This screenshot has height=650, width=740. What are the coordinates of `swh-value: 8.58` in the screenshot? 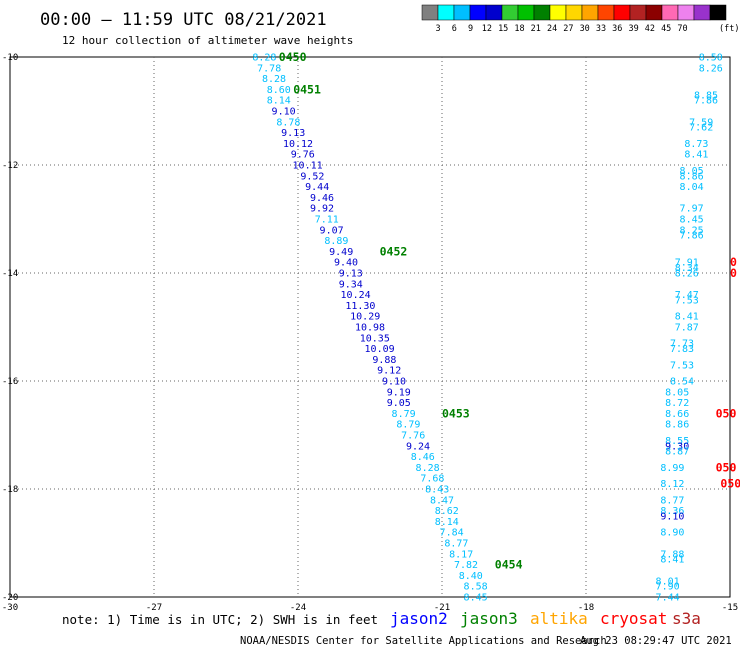 It's located at (476, 587).